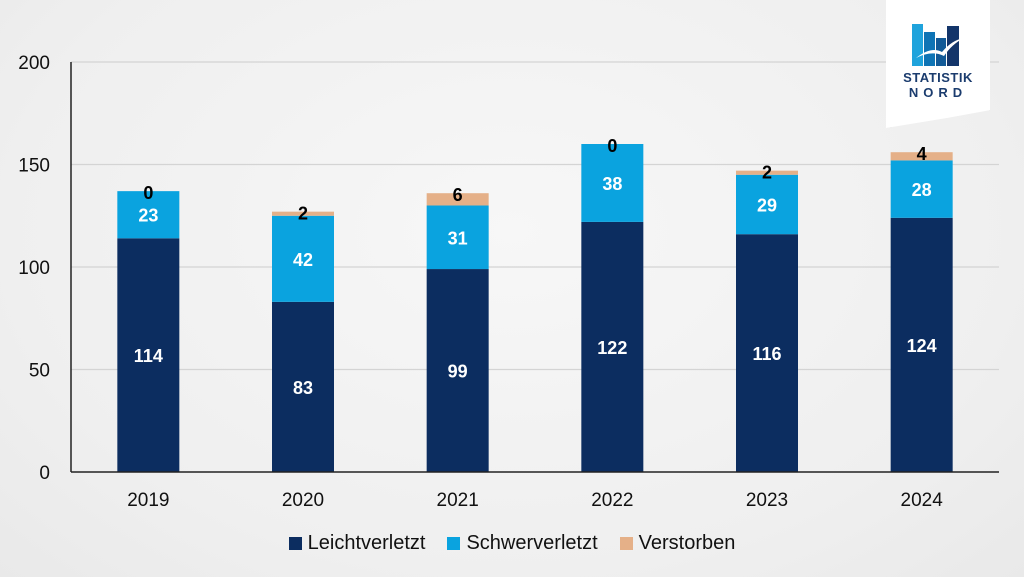 The height and width of the screenshot is (577, 1024). Describe the element at coordinates (366, 543) in the screenshot. I see `legend-label: Leichtverletzt` at that location.